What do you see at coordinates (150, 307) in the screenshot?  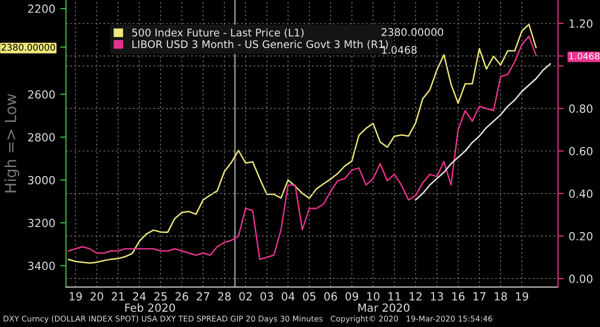 I see `text: Feb 2020` at bounding box center [150, 307].